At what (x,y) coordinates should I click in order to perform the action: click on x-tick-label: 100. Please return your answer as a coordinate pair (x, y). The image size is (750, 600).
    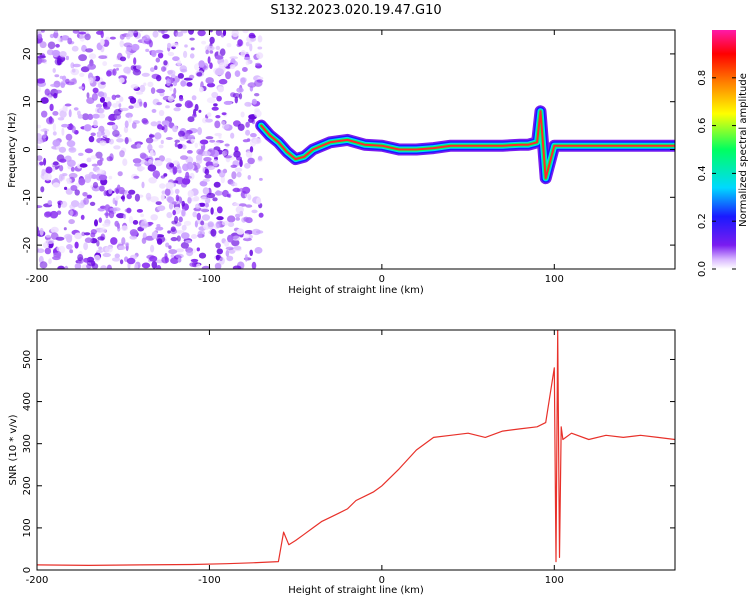
    Looking at the image, I should click on (554, 279).